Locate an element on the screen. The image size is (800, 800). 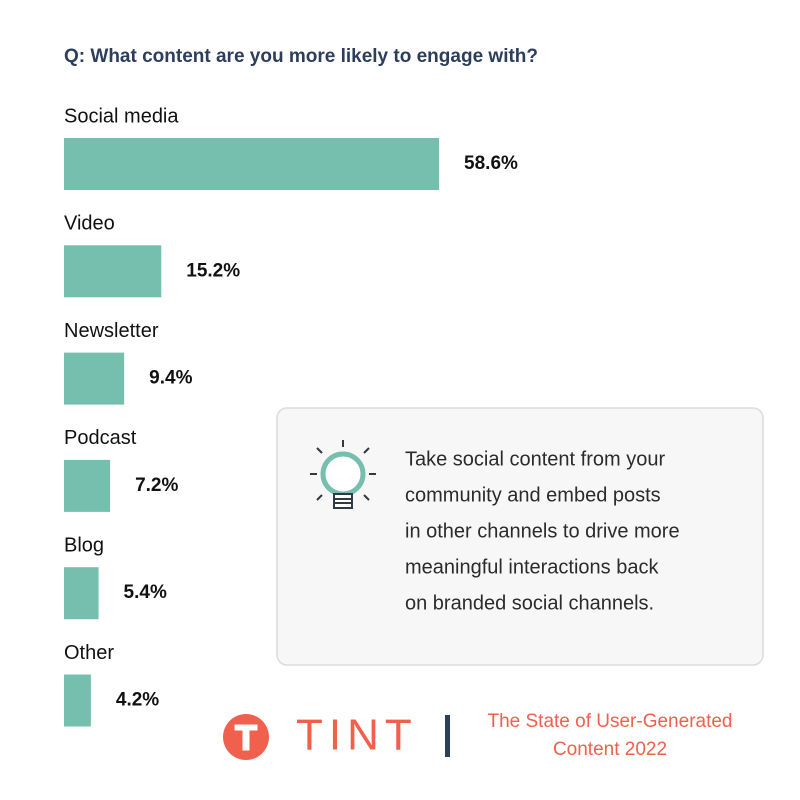
category-label: Video is located at coordinates (89, 224).